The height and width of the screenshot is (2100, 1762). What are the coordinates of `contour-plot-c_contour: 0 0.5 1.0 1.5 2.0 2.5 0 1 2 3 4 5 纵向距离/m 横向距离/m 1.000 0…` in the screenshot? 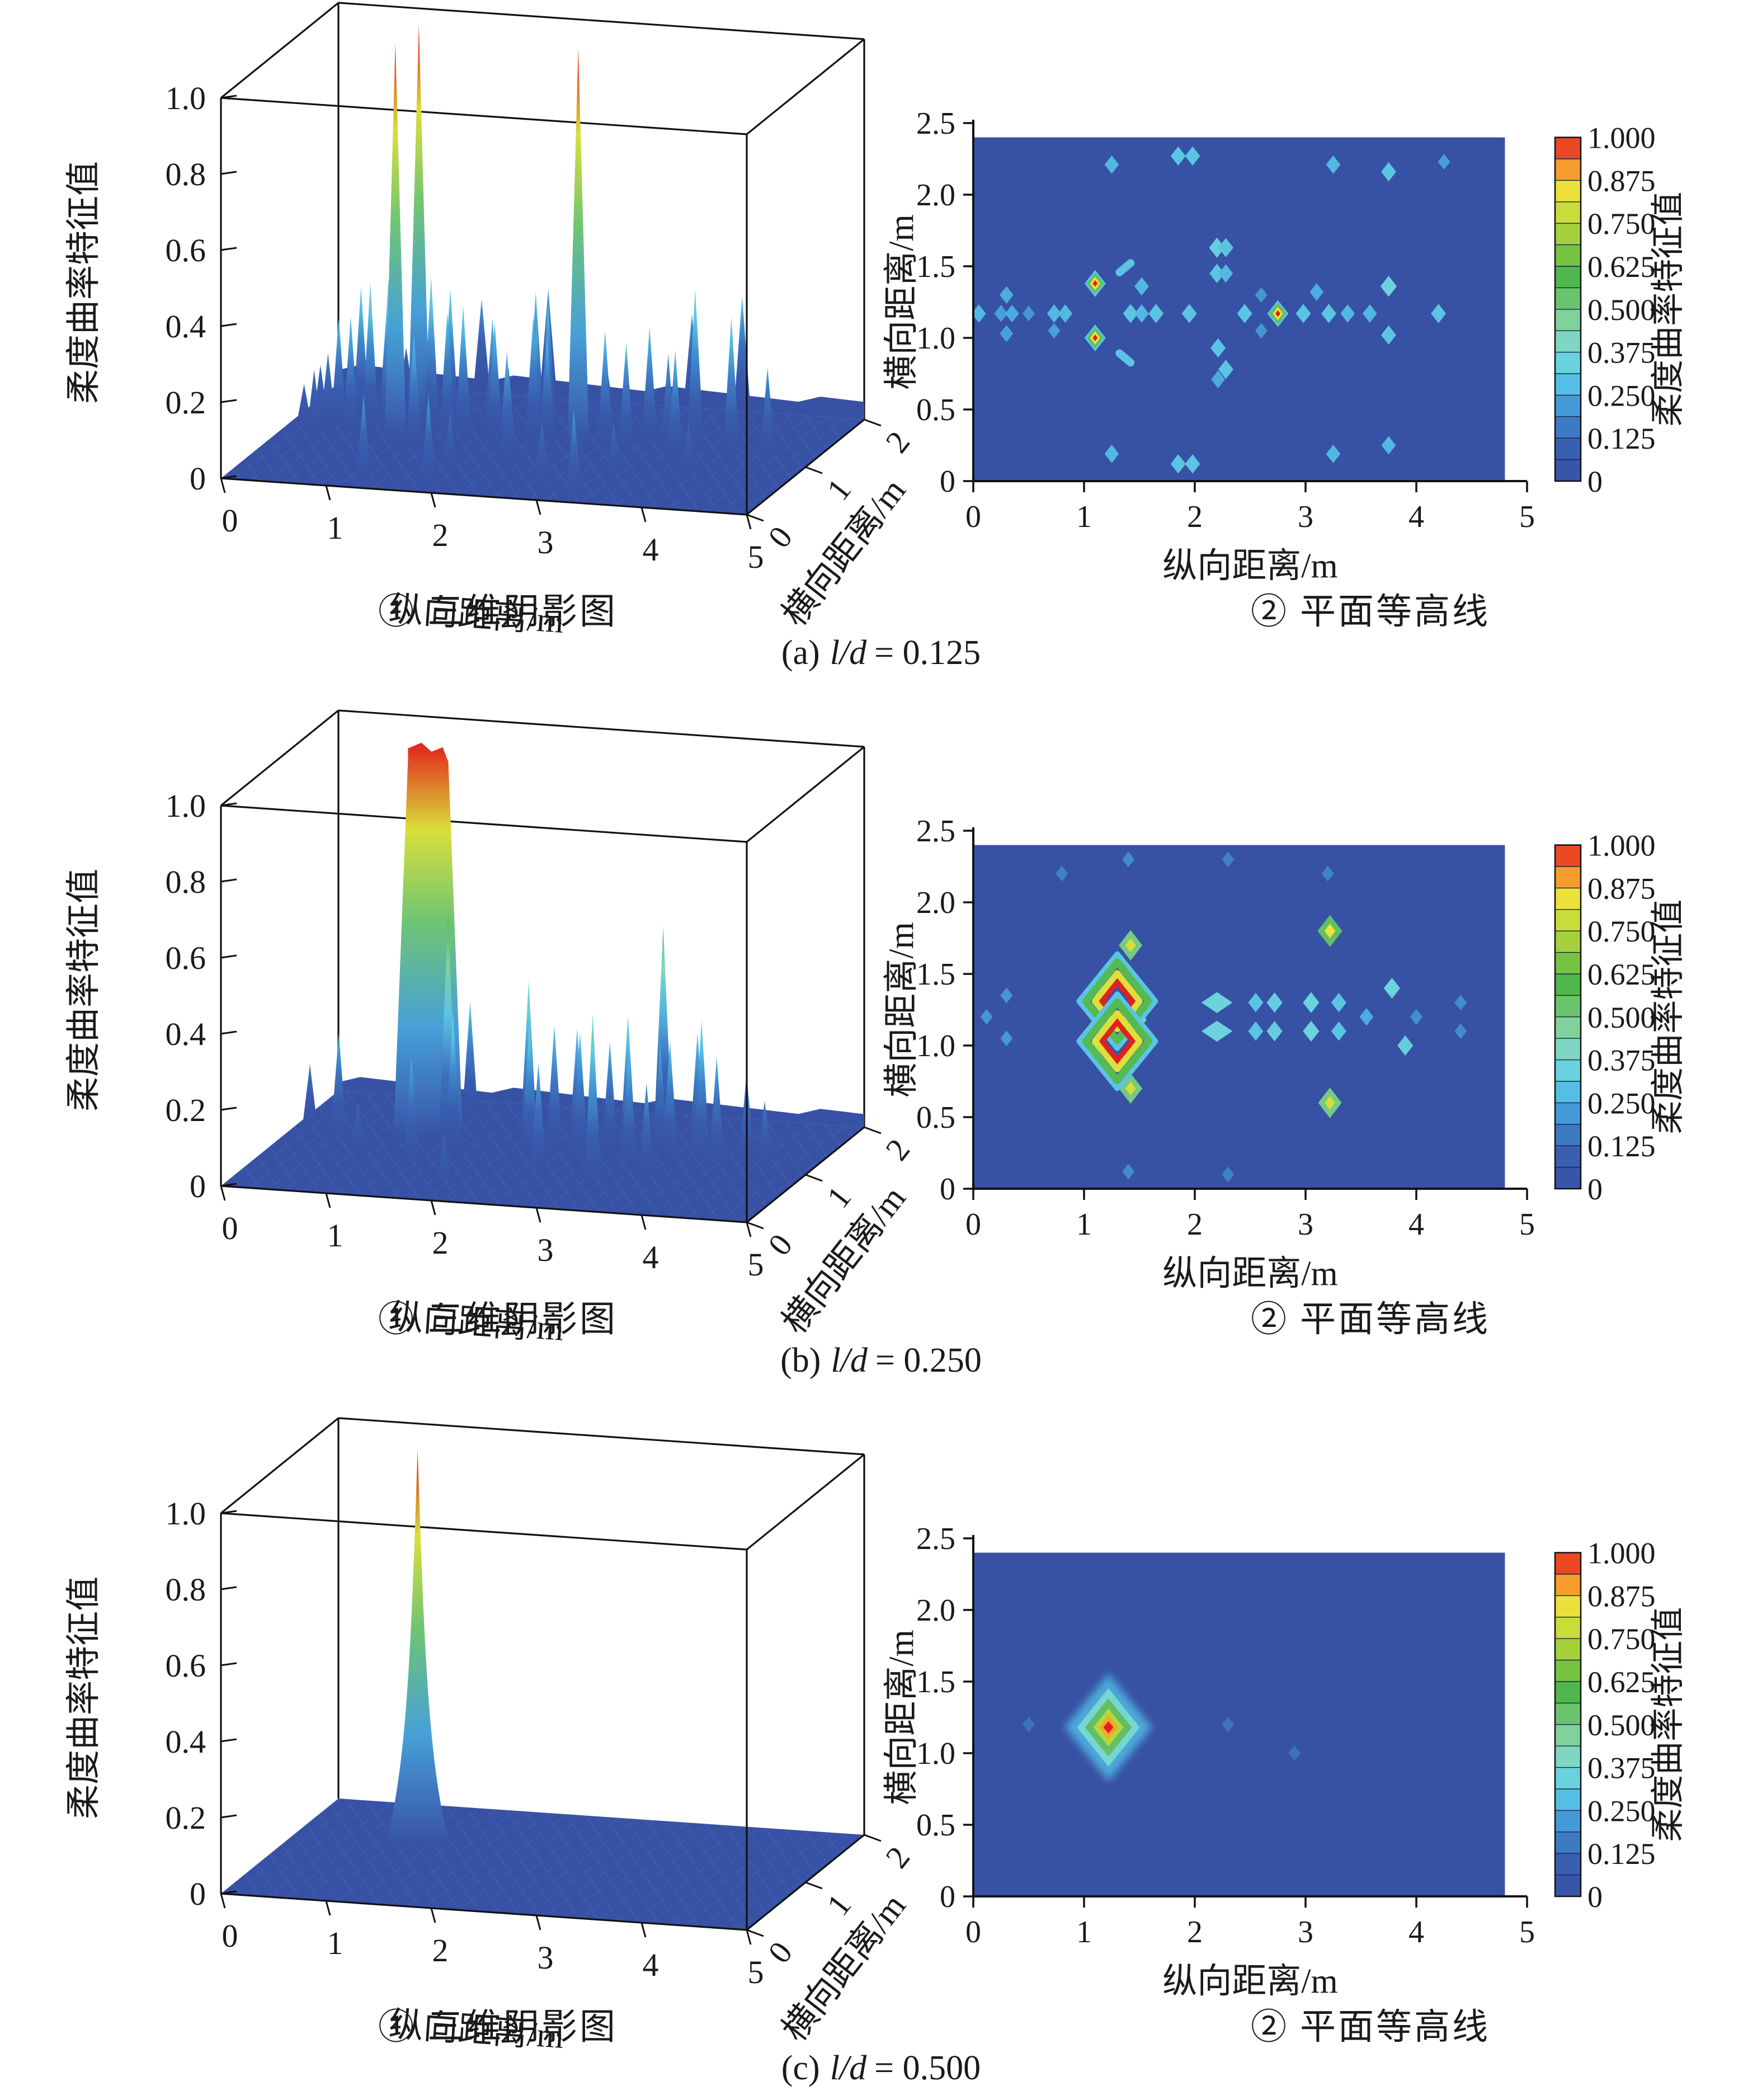 It's located at (1284, 1761).